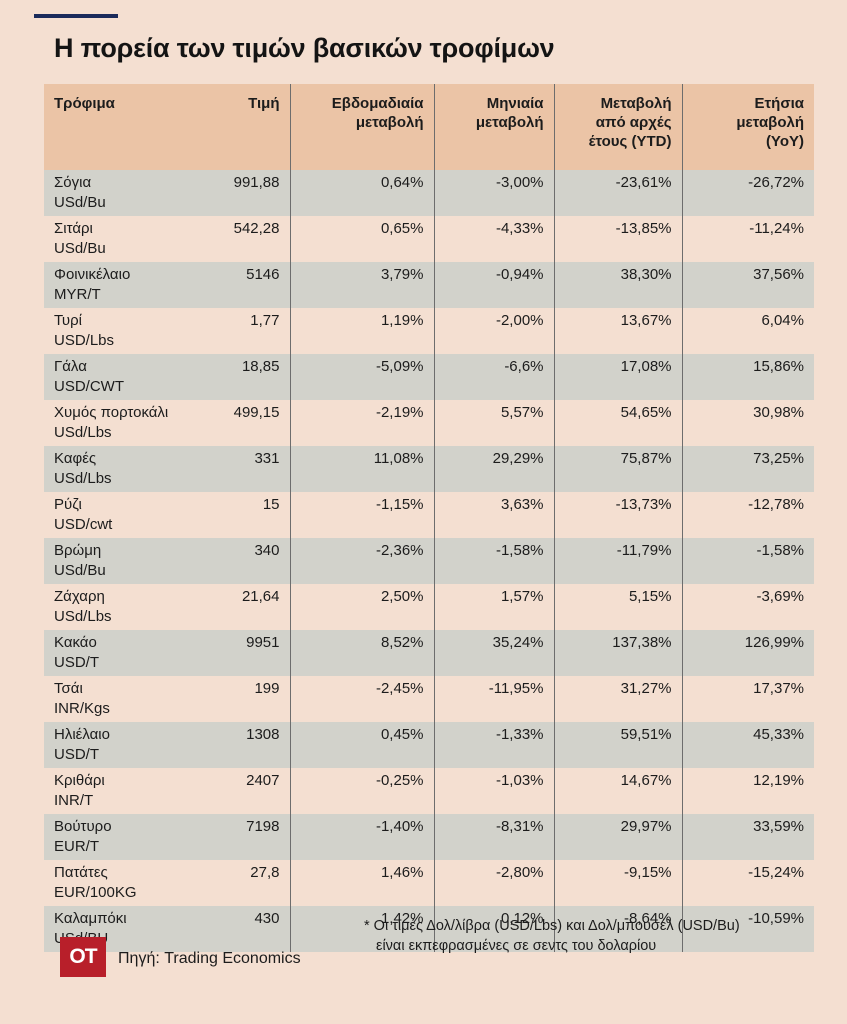 This screenshot has width=847, height=1024. What do you see at coordinates (747, 791) in the screenshot?
I see `cell-yoy-change: 12,19%` at bounding box center [747, 791].